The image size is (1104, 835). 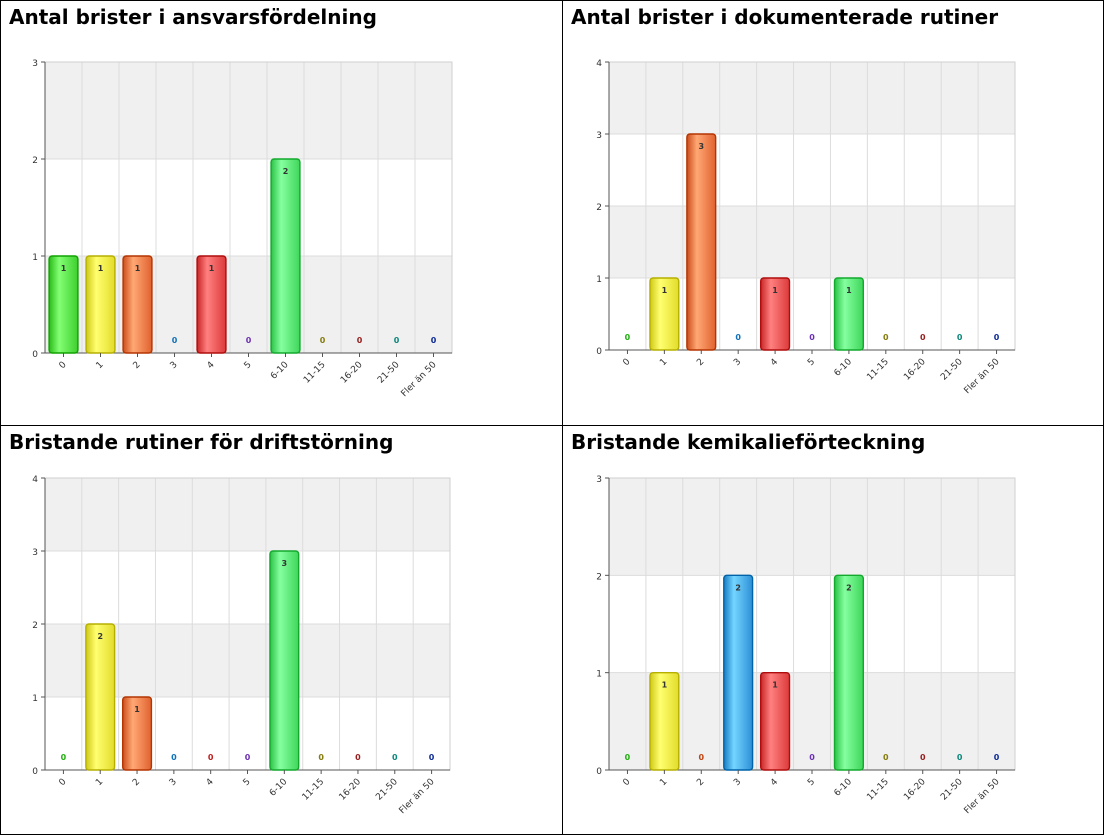 I want to click on chart-title: Antal brister i dokumenterade rutiner, so click(x=785, y=17).